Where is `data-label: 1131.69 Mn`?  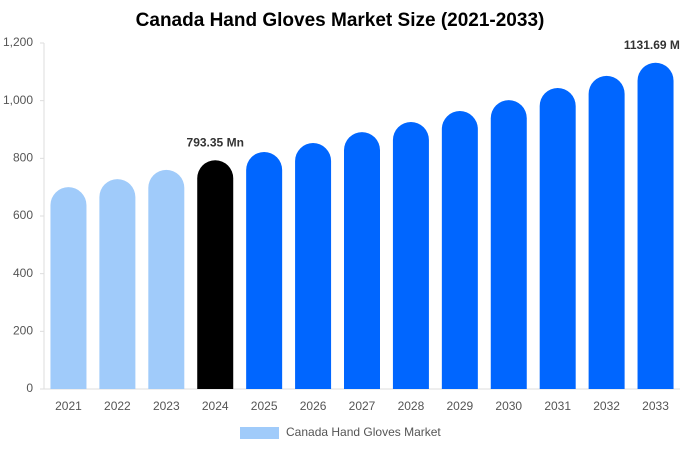 data-label: 1131.69 Mn is located at coordinates (652, 45).